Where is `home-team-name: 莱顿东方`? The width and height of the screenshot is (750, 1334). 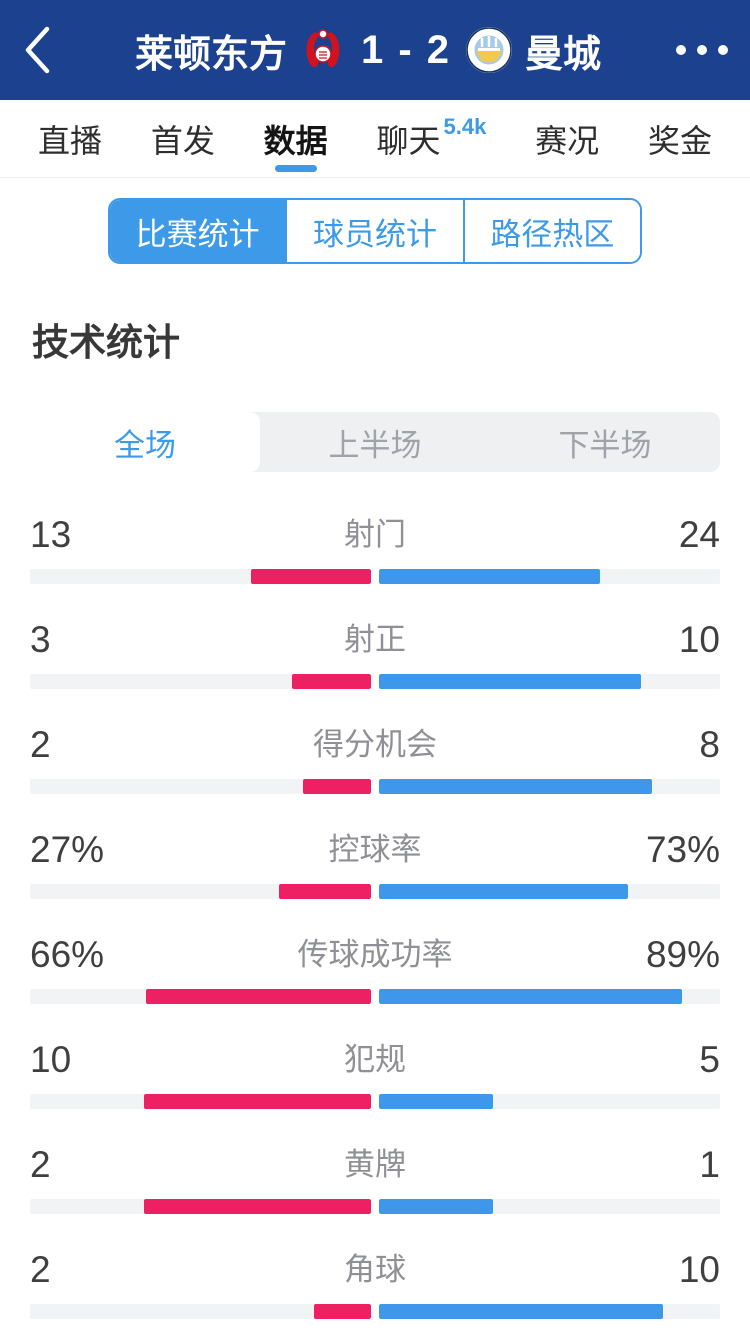
home-team-name: 莱顿东方 is located at coordinates (210, 54).